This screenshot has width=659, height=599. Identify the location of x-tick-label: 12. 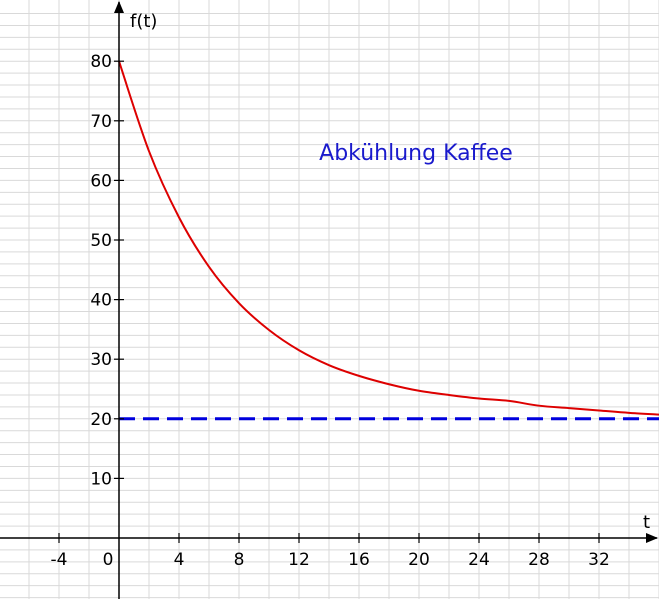
(299, 560).